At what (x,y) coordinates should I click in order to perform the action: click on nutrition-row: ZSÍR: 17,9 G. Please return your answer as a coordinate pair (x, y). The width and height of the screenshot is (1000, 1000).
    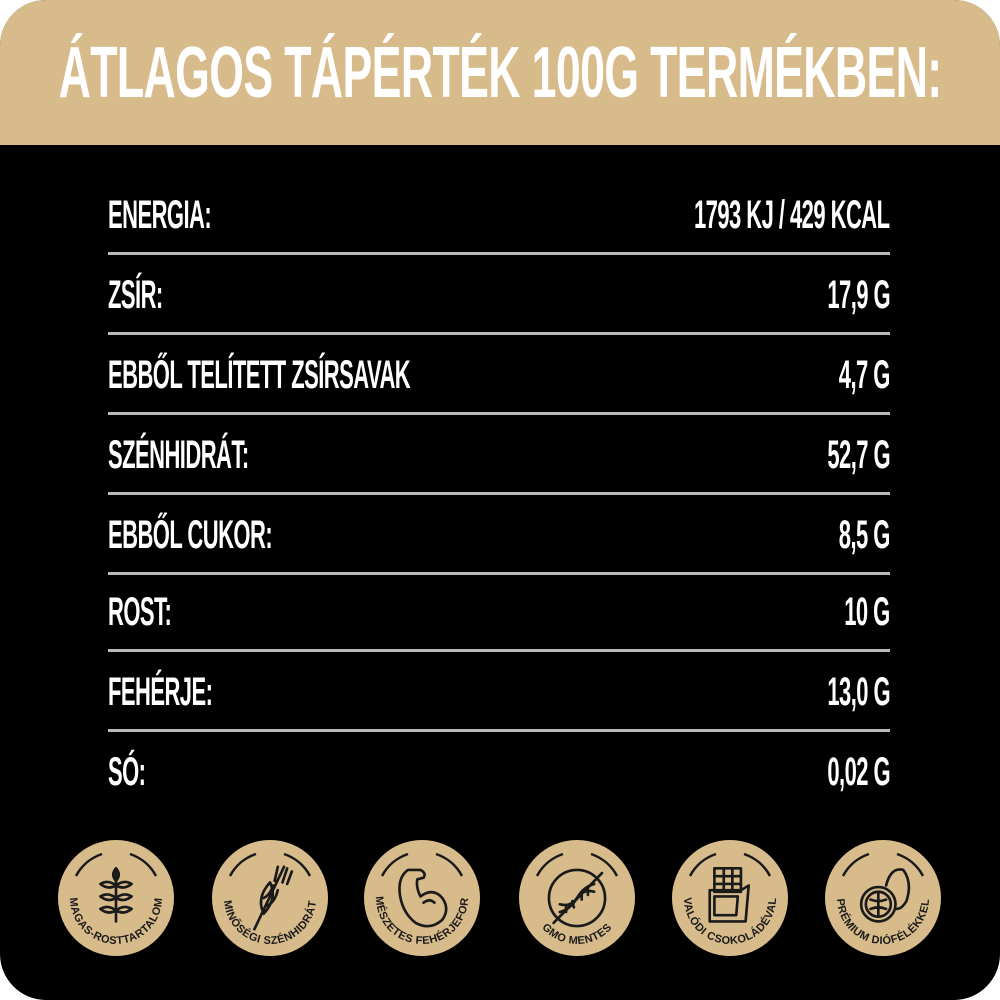
    Looking at the image, I should click on (499, 295).